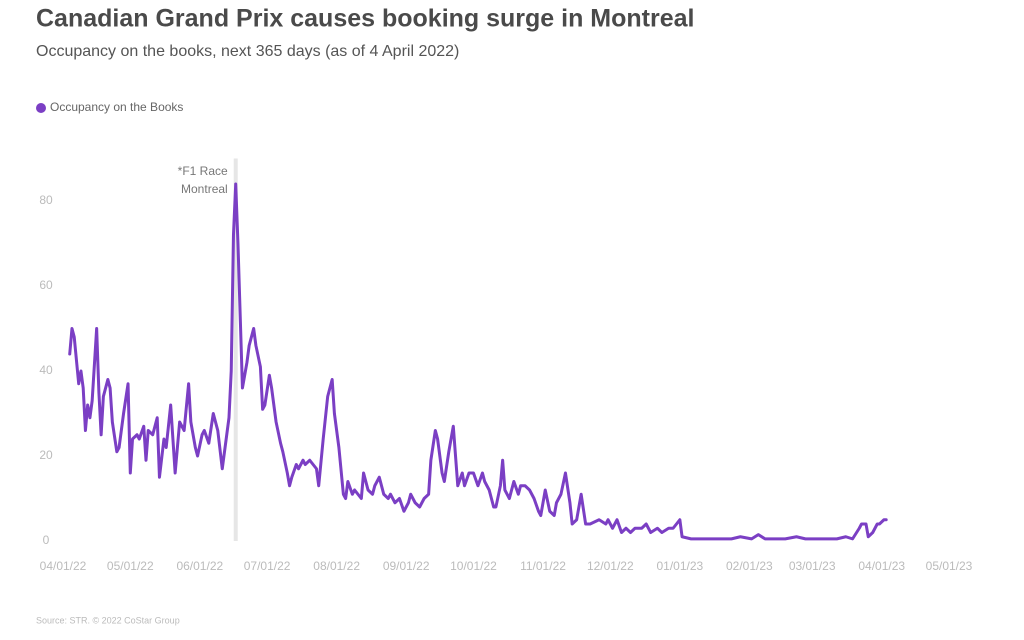  I want to click on y-tick-label: 20, so click(46, 455).